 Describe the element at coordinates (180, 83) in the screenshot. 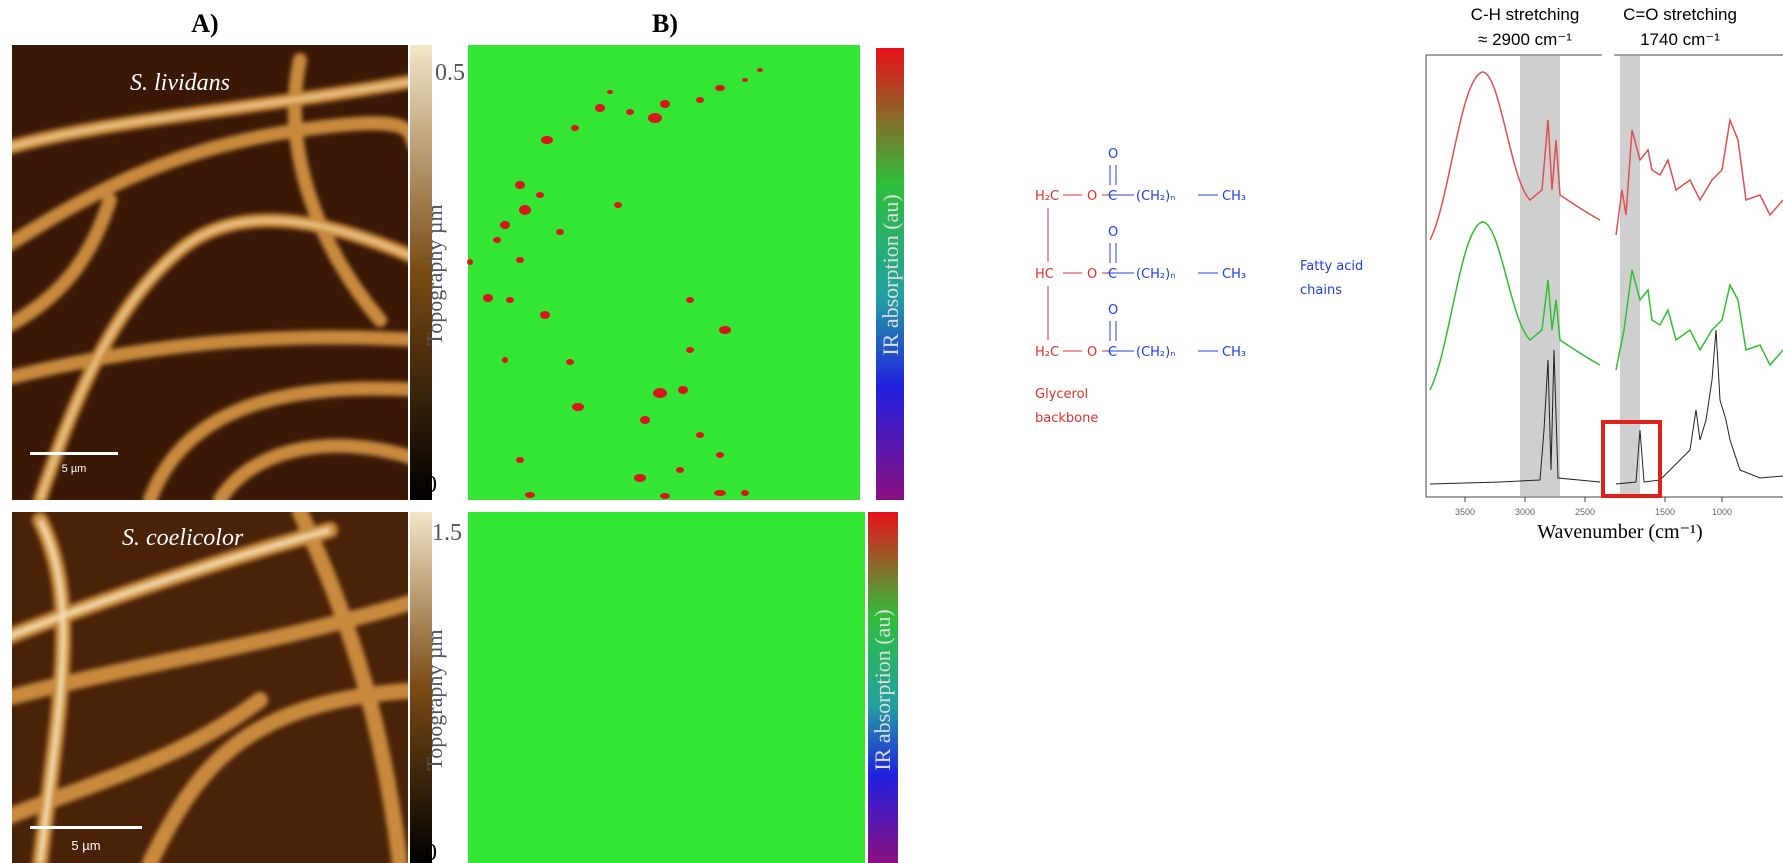

I see `species-label: S. lividans` at that location.